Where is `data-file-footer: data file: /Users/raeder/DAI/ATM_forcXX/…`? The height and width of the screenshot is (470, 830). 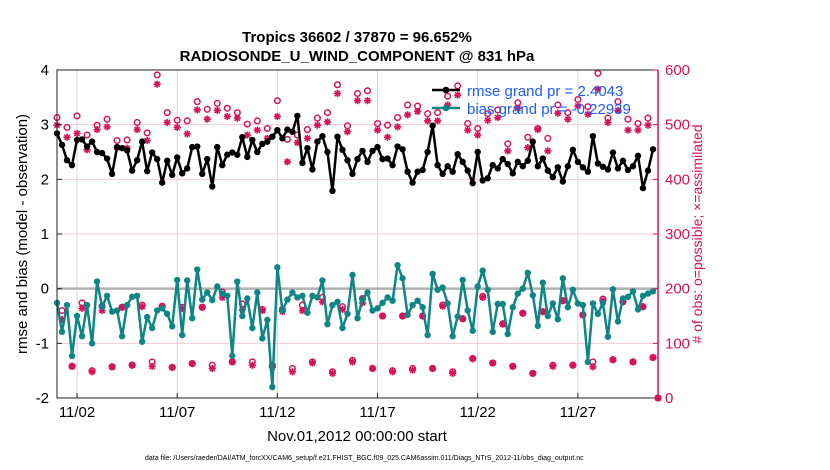
data-file-footer: data file: /Users/raeder/DAI/ATM_forcXX/… is located at coordinates (364, 458).